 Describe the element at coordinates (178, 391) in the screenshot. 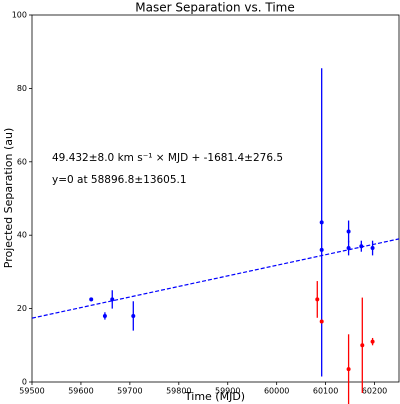

I see `x-tick-label: 59800` at that location.